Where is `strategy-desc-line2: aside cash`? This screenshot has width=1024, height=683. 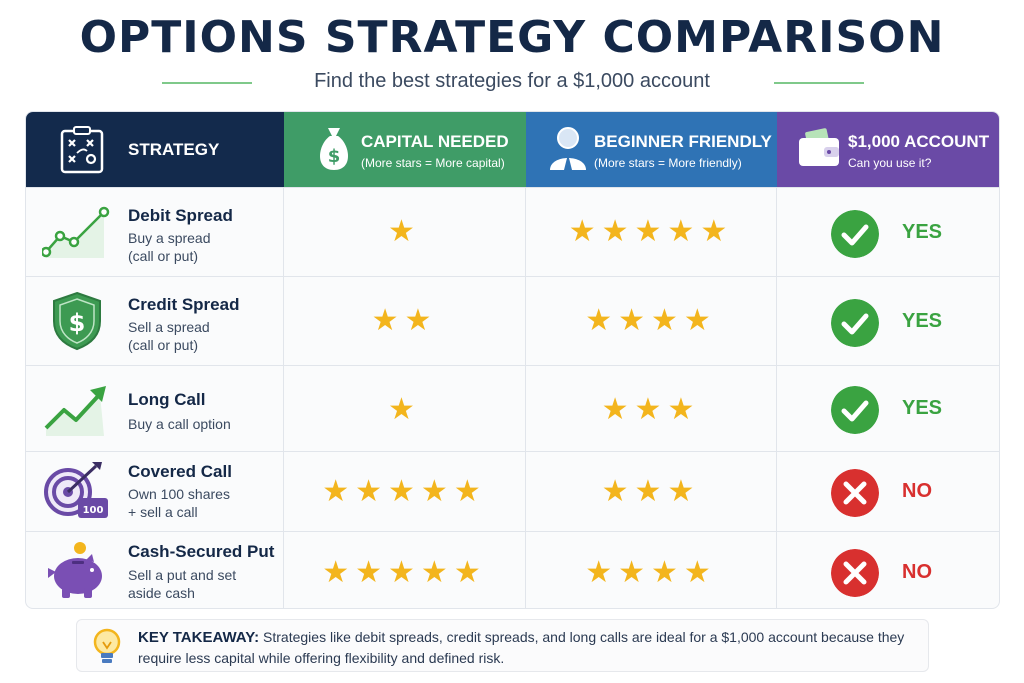 strategy-desc-line2: aside cash is located at coordinates (161, 593).